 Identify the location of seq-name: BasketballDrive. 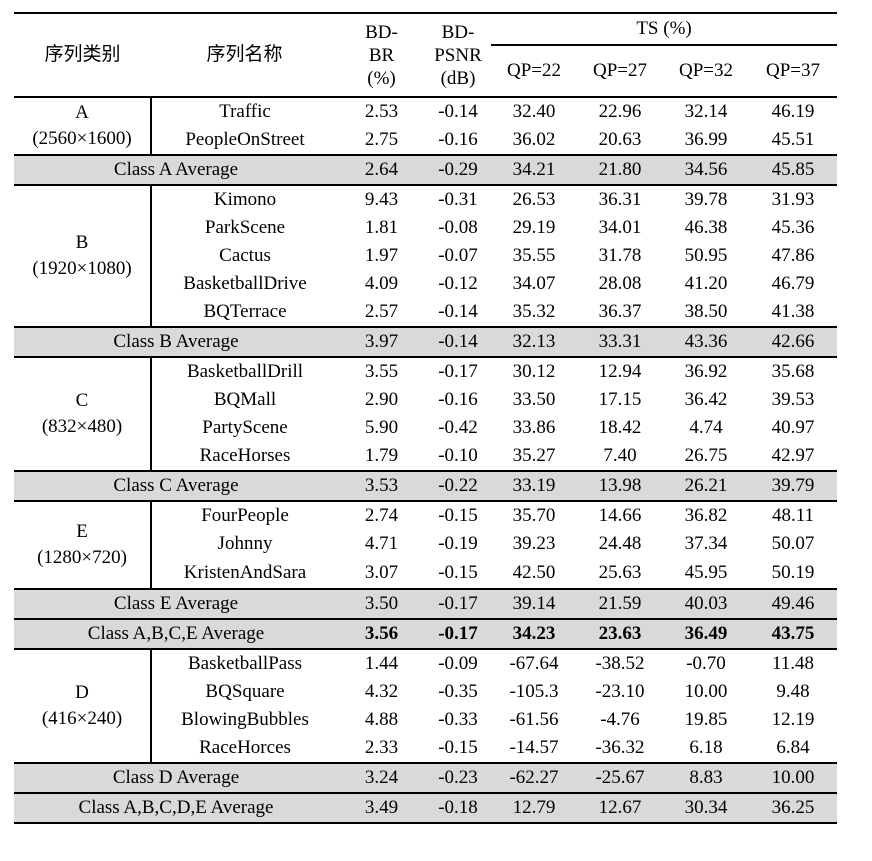
(245, 283).